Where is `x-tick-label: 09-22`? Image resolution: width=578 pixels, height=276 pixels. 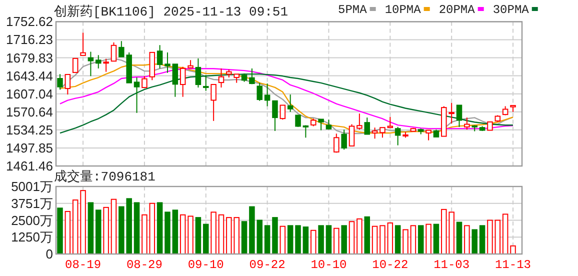 x-tick-label: 09-22 is located at coordinates (267, 265).